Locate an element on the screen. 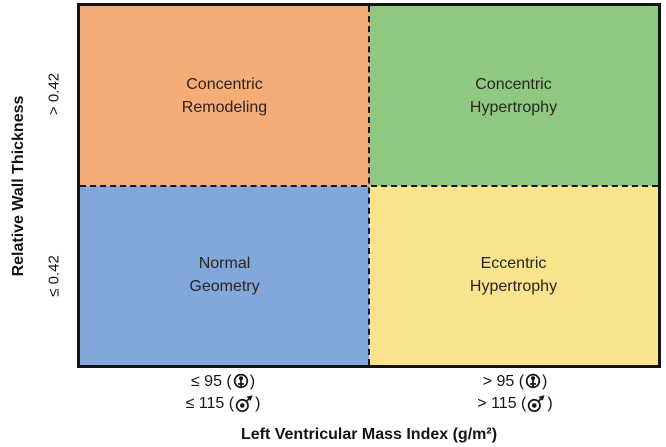  x-axis-title: Left Ventricular Mass Index (g/m²) is located at coordinates (369, 434).